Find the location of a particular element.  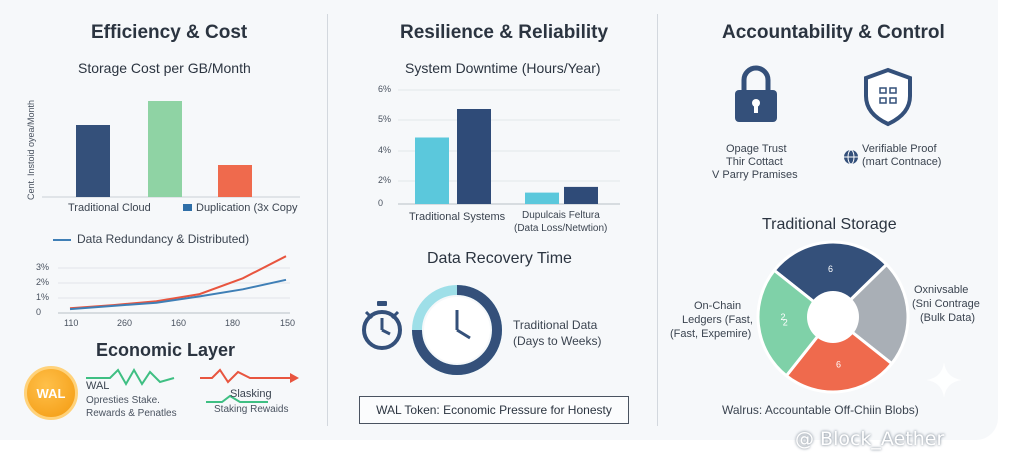

downtime-chart-title: System Downtime (Hours/Year) is located at coordinates (503, 68).